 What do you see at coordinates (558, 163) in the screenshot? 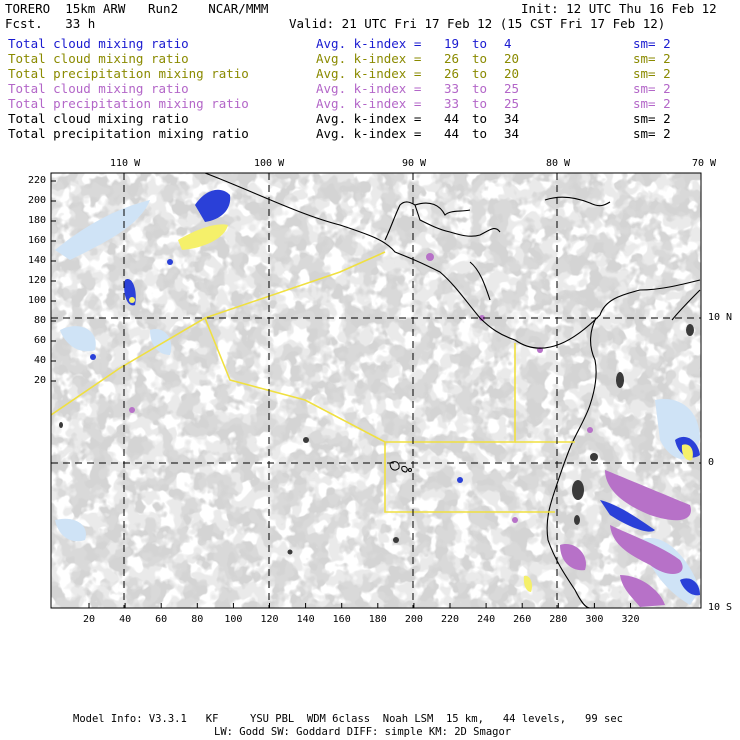
I see `lon-label-80w: 80 W` at bounding box center [558, 163].